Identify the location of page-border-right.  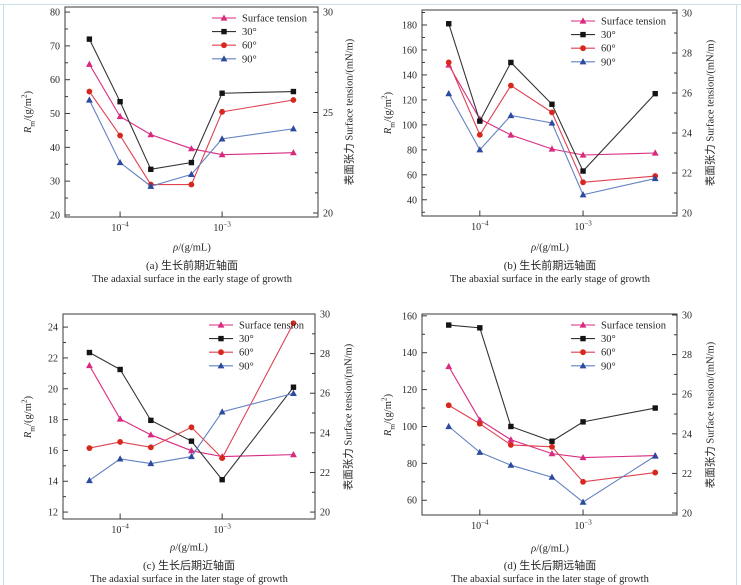
(736, 294).